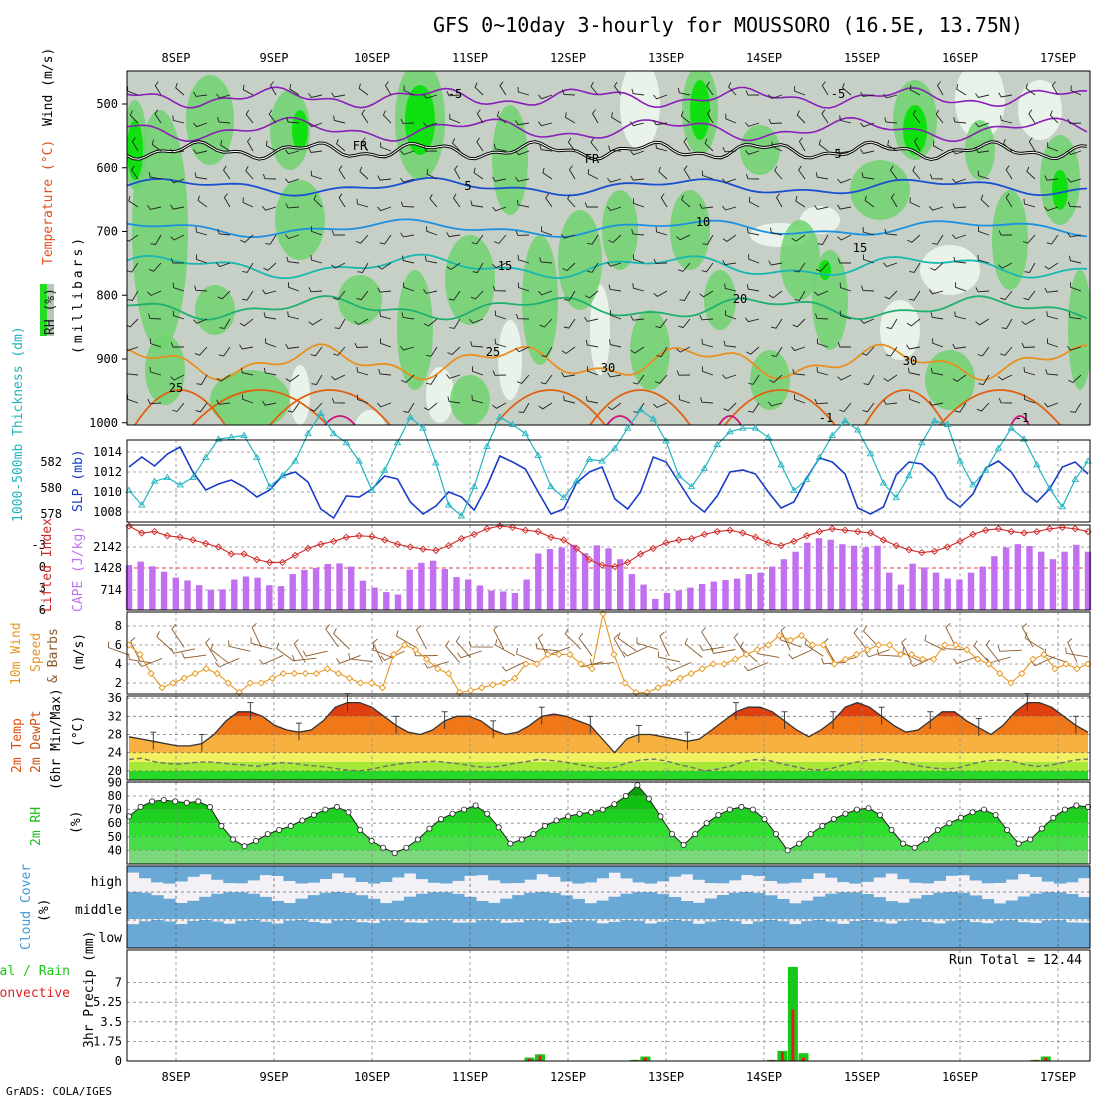 The width and height of the screenshot is (1100, 1100). I want to click on li-tick-label: -3, so click(39, 545).